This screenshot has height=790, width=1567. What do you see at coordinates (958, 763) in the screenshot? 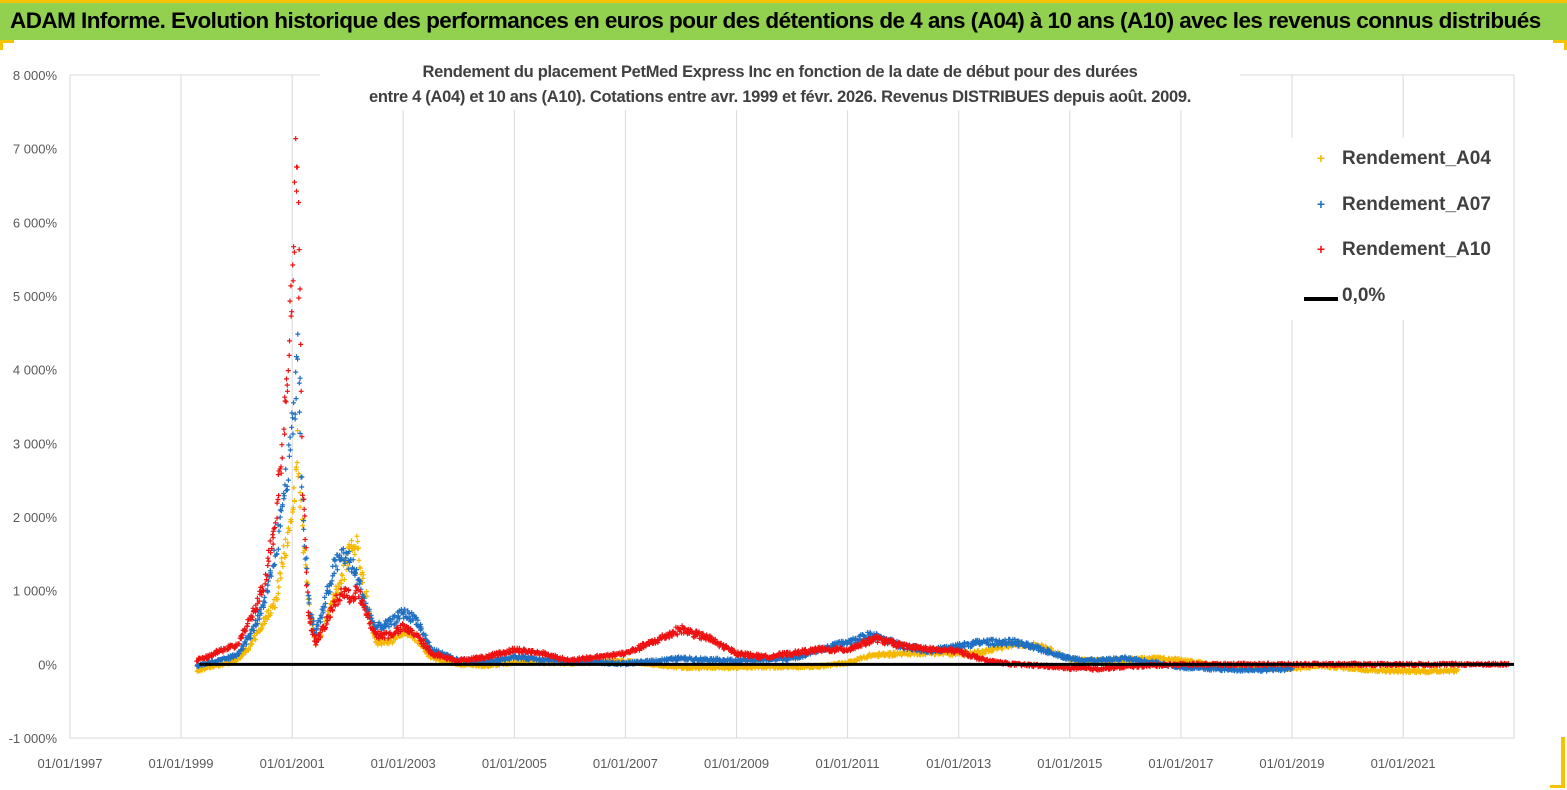
I see `x-tick-label: 01/01/2013` at bounding box center [958, 763].